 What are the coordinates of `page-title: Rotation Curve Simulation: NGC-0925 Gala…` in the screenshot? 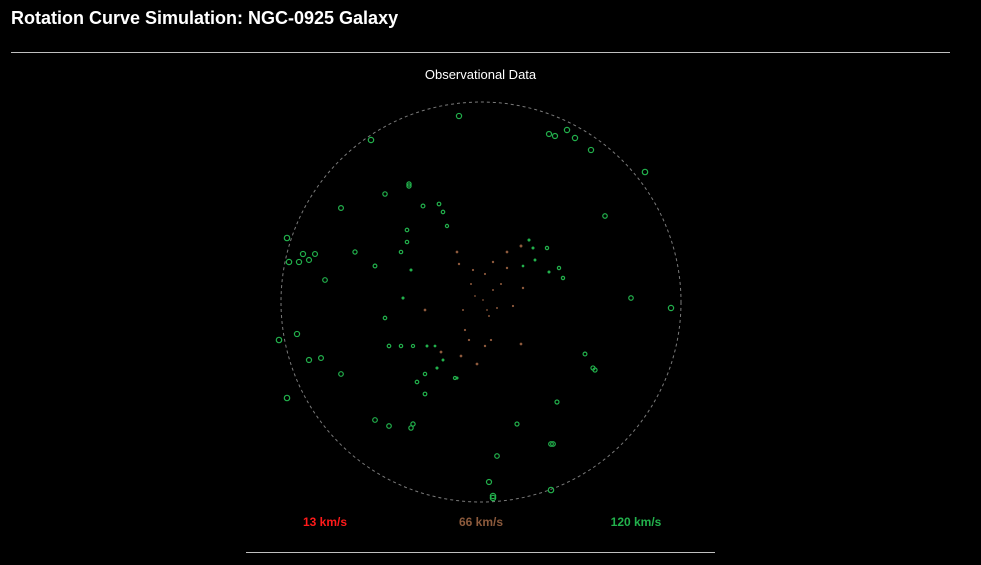 It's located at (205, 18).